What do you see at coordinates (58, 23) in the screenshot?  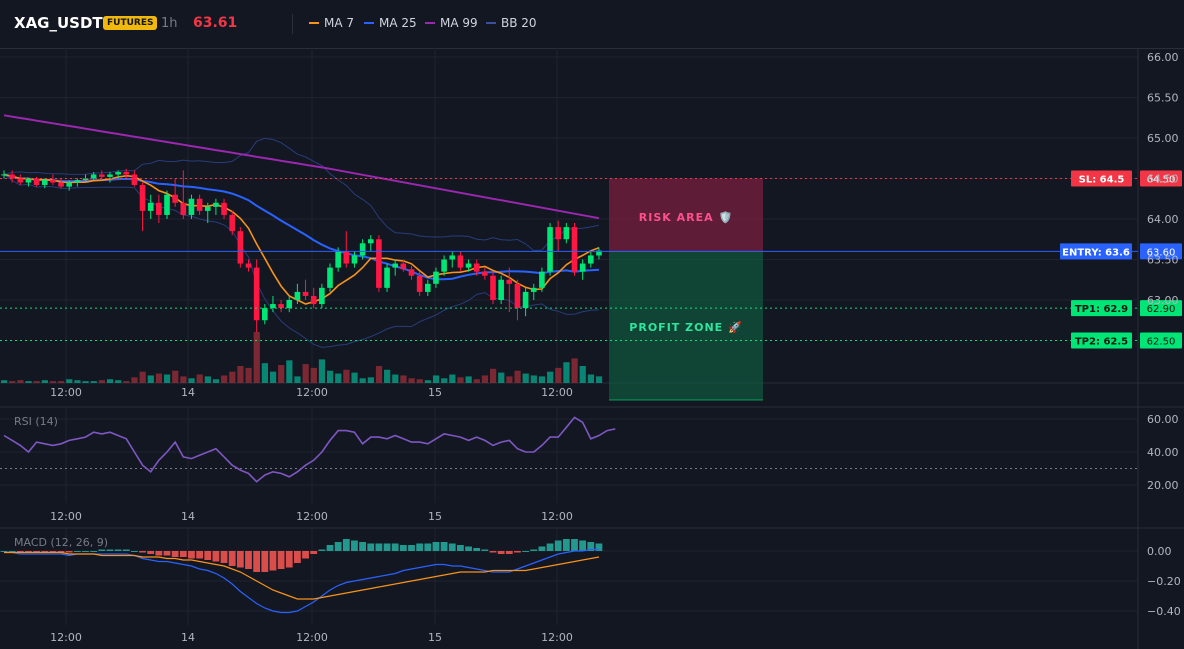 I see `symbol-title: XAG_USDT` at bounding box center [58, 23].